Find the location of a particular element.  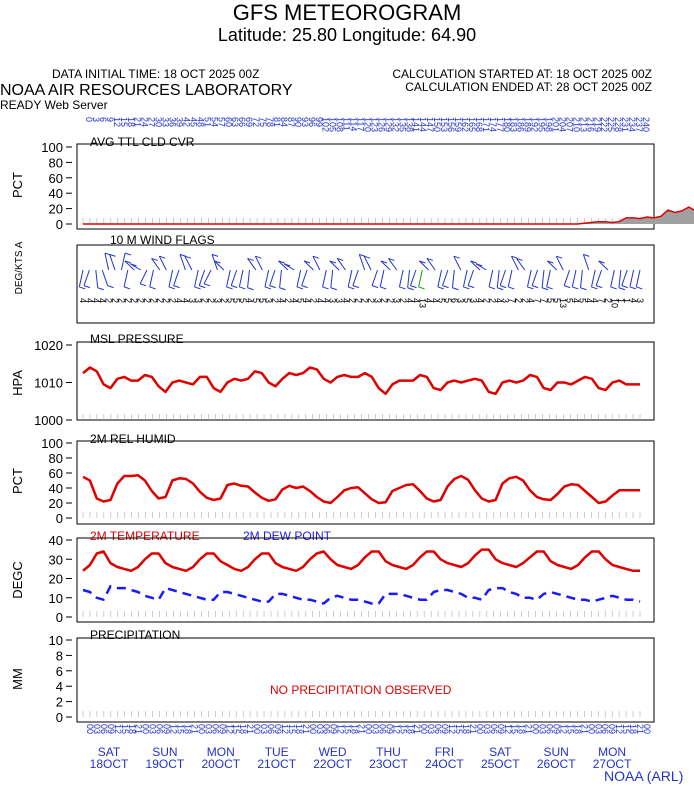

panel-frame is located at coordinates (365, 680).